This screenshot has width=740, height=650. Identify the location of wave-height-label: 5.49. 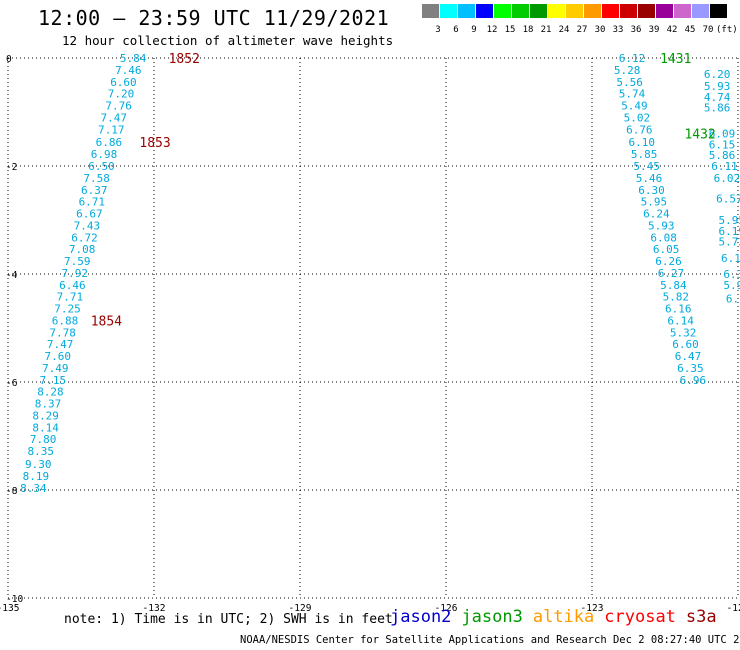
(634, 106).